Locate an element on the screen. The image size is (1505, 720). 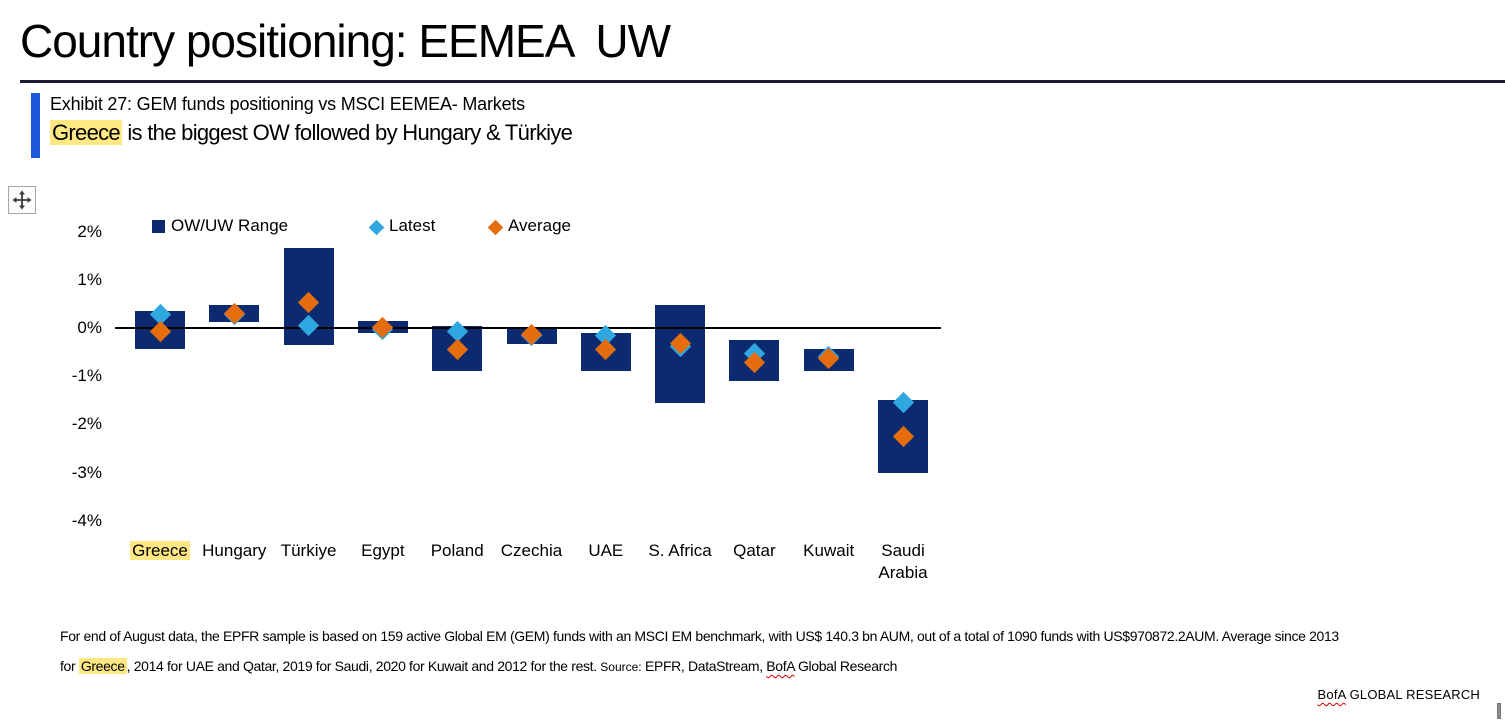
average-marker is located at coordinates (383, 327).